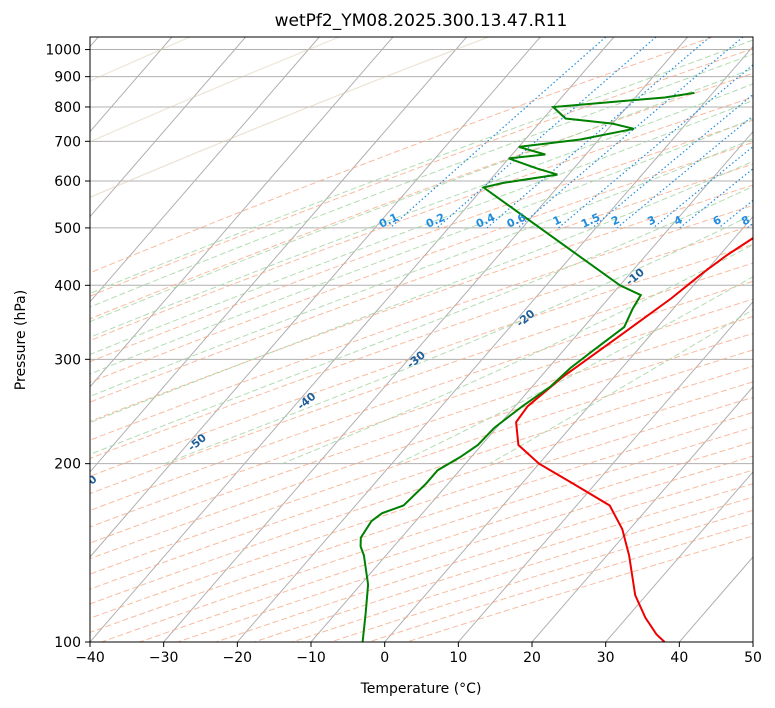 The height and width of the screenshot is (708, 775). What do you see at coordinates (526, 318) in the screenshot?
I see `isotherm-label: -20` at bounding box center [526, 318].